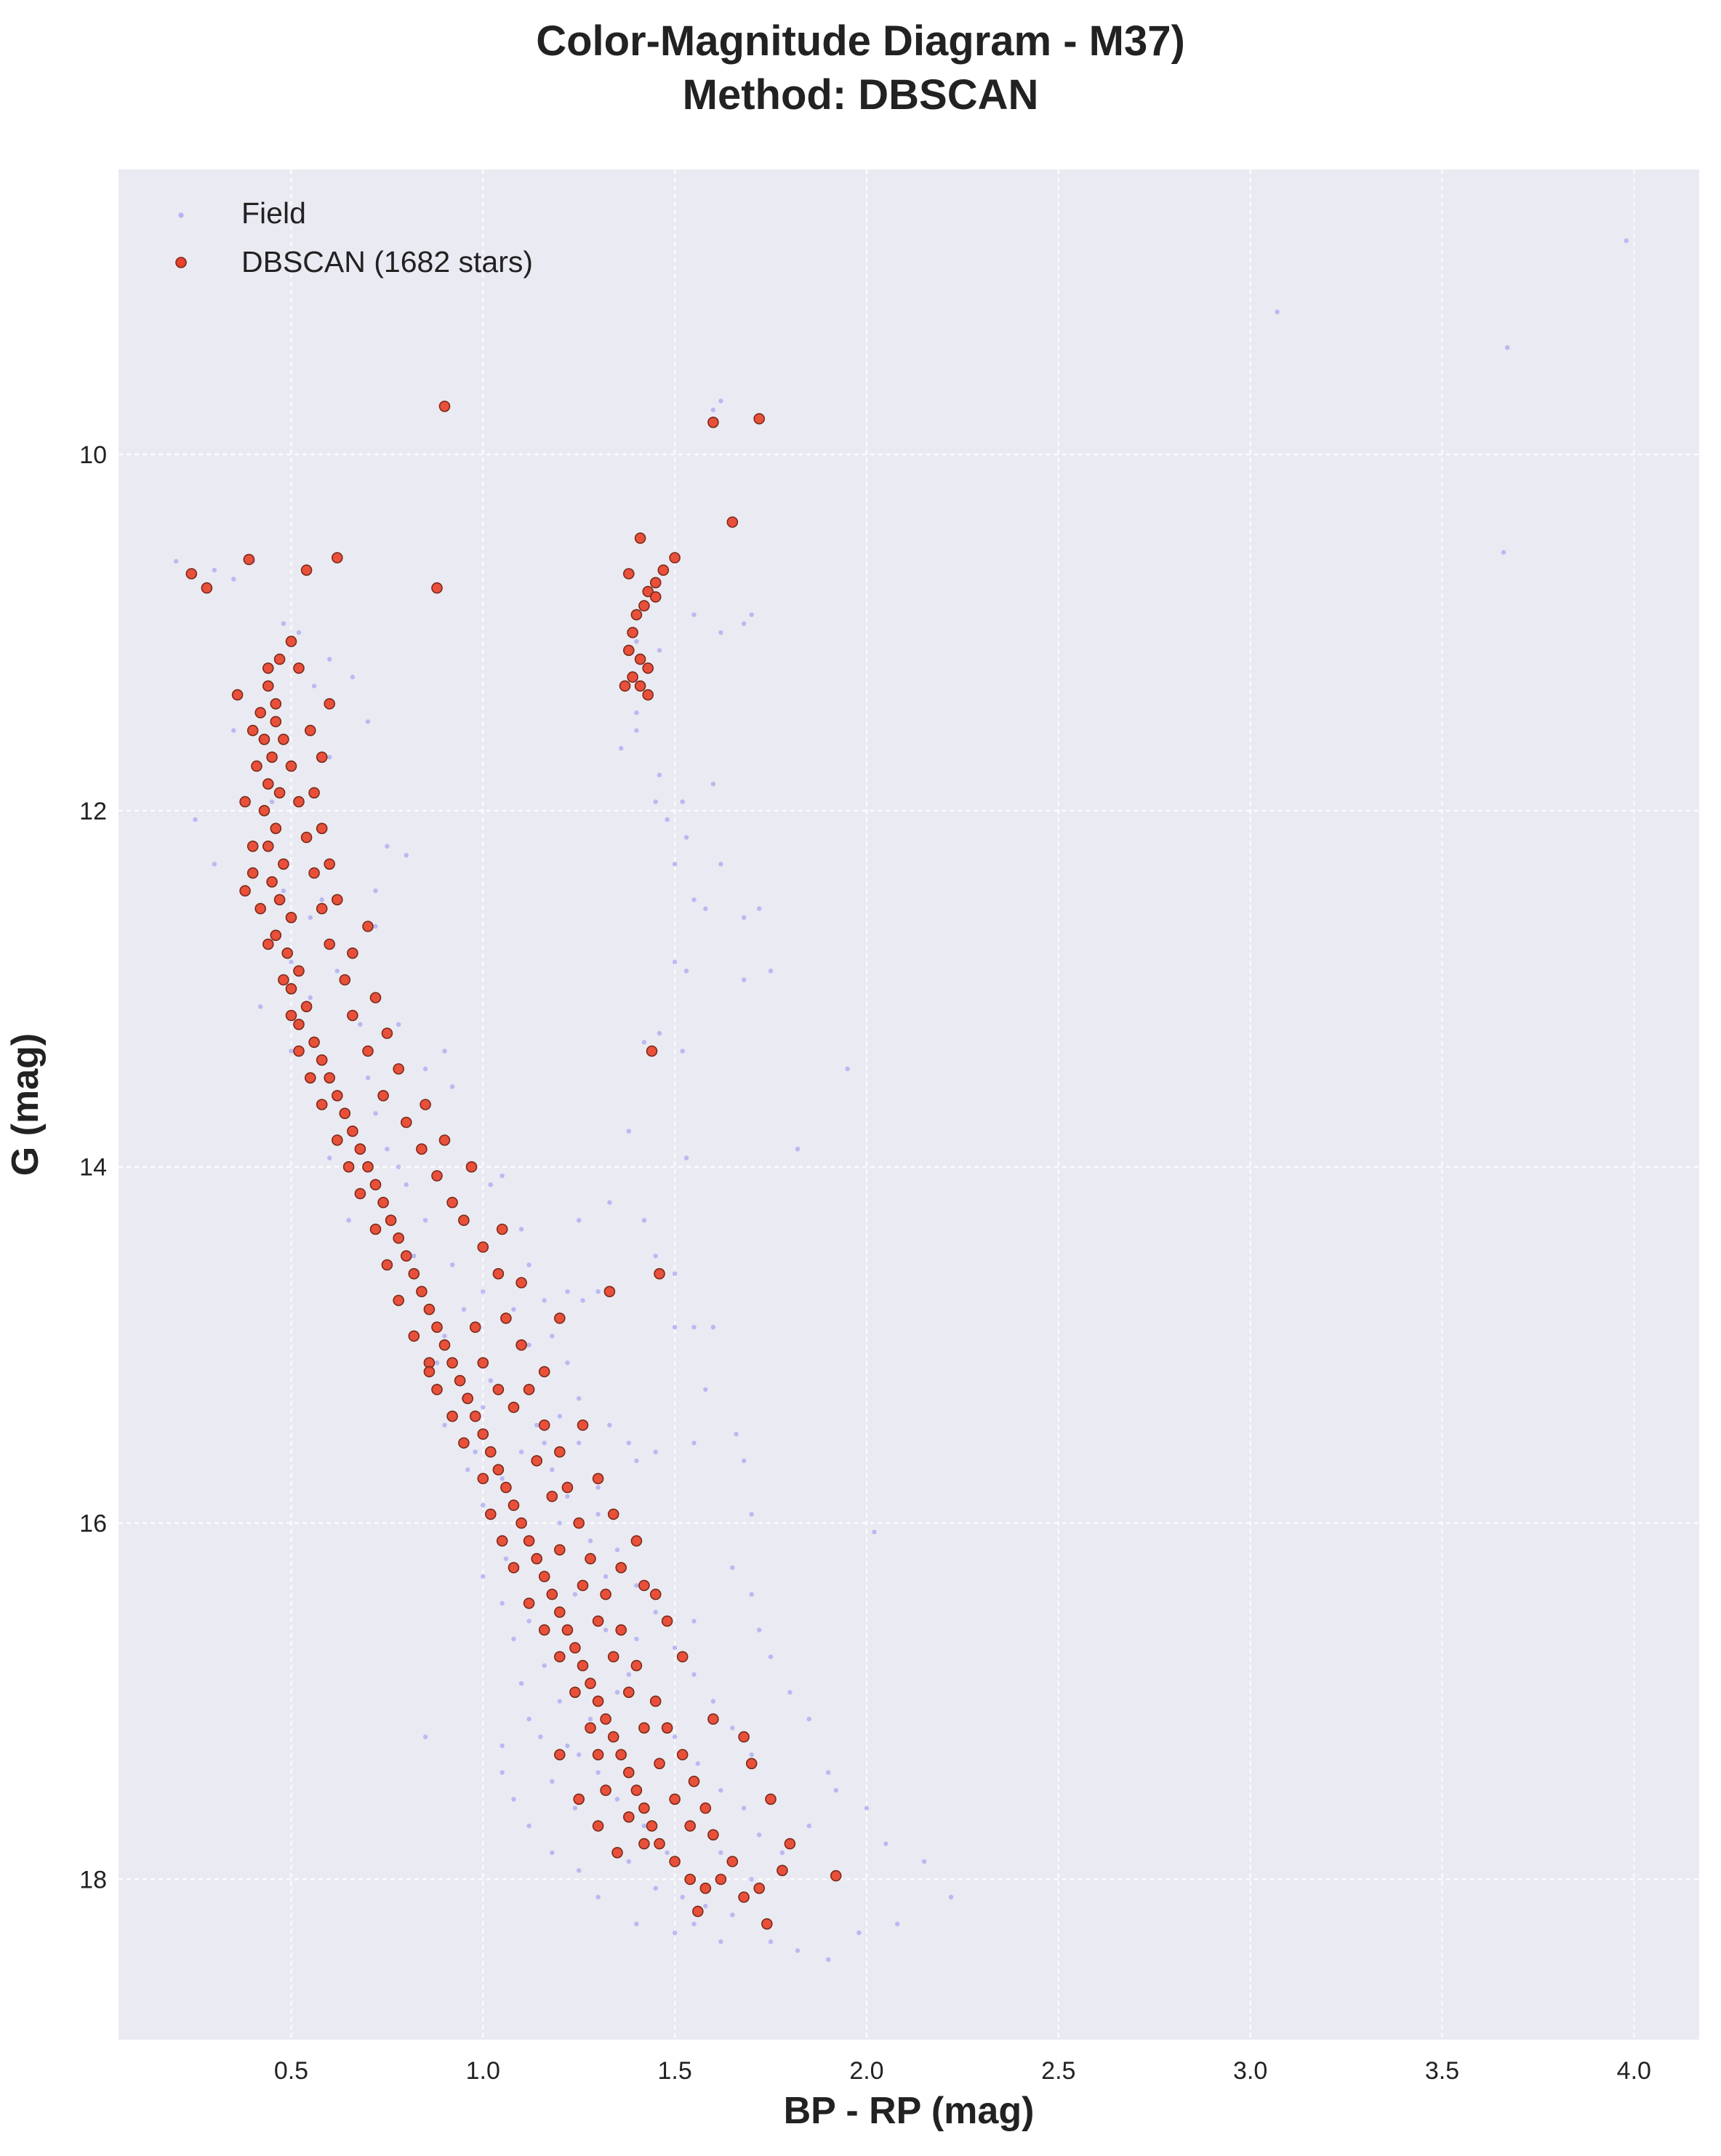  What do you see at coordinates (93, 1880) in the screenshot?
I see `y-tick-label: 18` at bounding box center [93, 1880].